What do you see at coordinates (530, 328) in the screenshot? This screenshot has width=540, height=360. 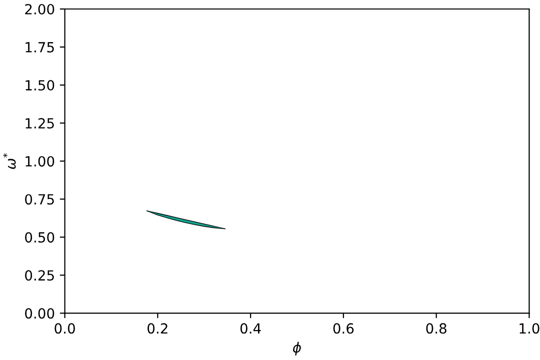 I see `x-tick-label: 1.0` at bounding box center [530, 328].